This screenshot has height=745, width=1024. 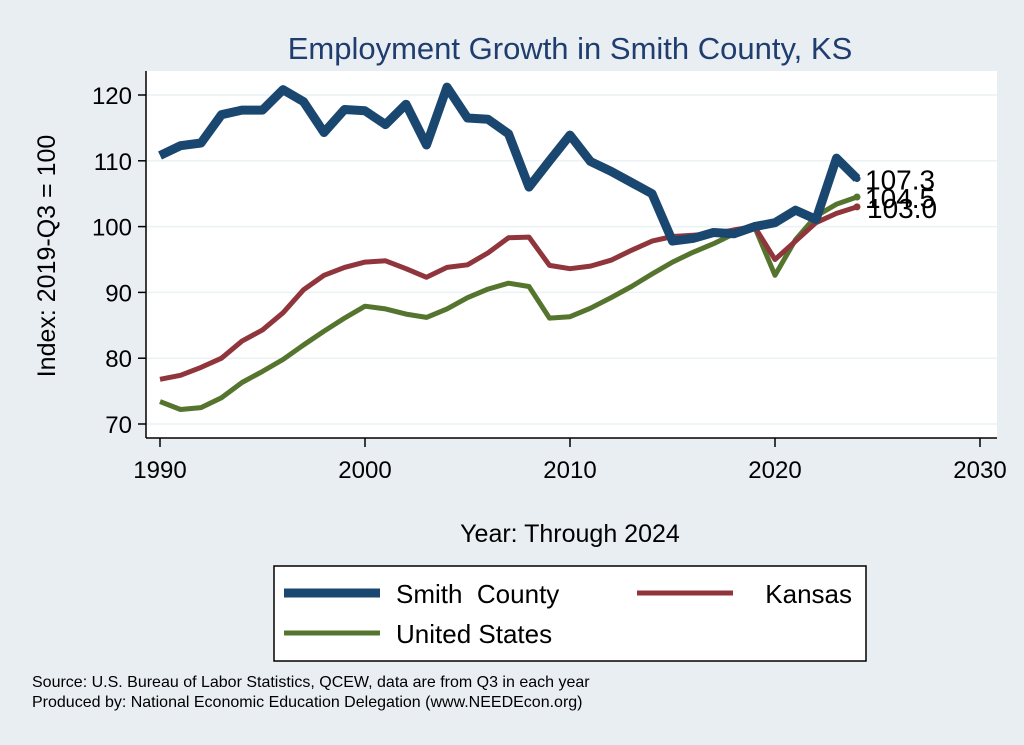 I want to click on x-tick-label-2010: 2010, so click(x=569, y=470).